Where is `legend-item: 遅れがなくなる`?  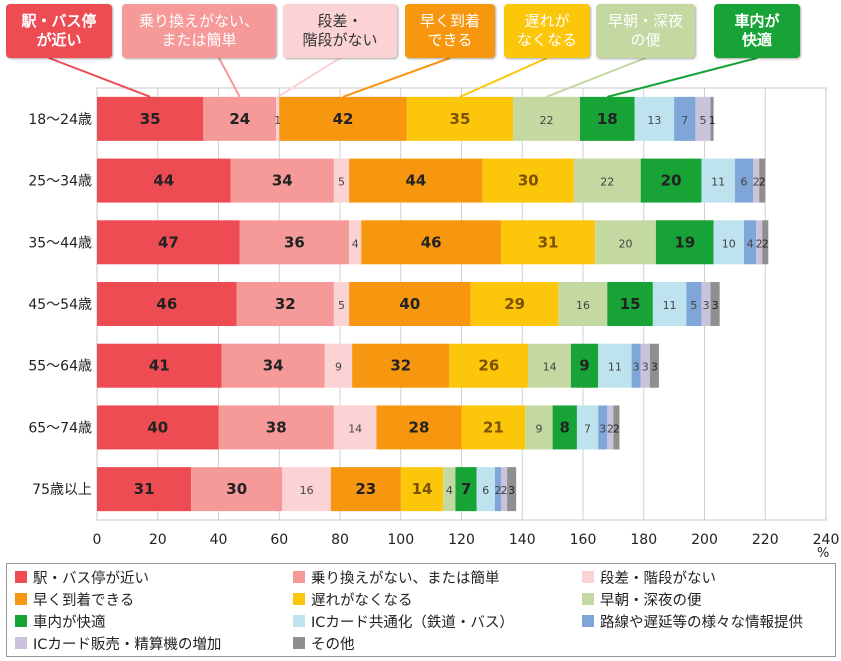
legend-item: 遅れがなくなる is located at coordinates (353, 599).